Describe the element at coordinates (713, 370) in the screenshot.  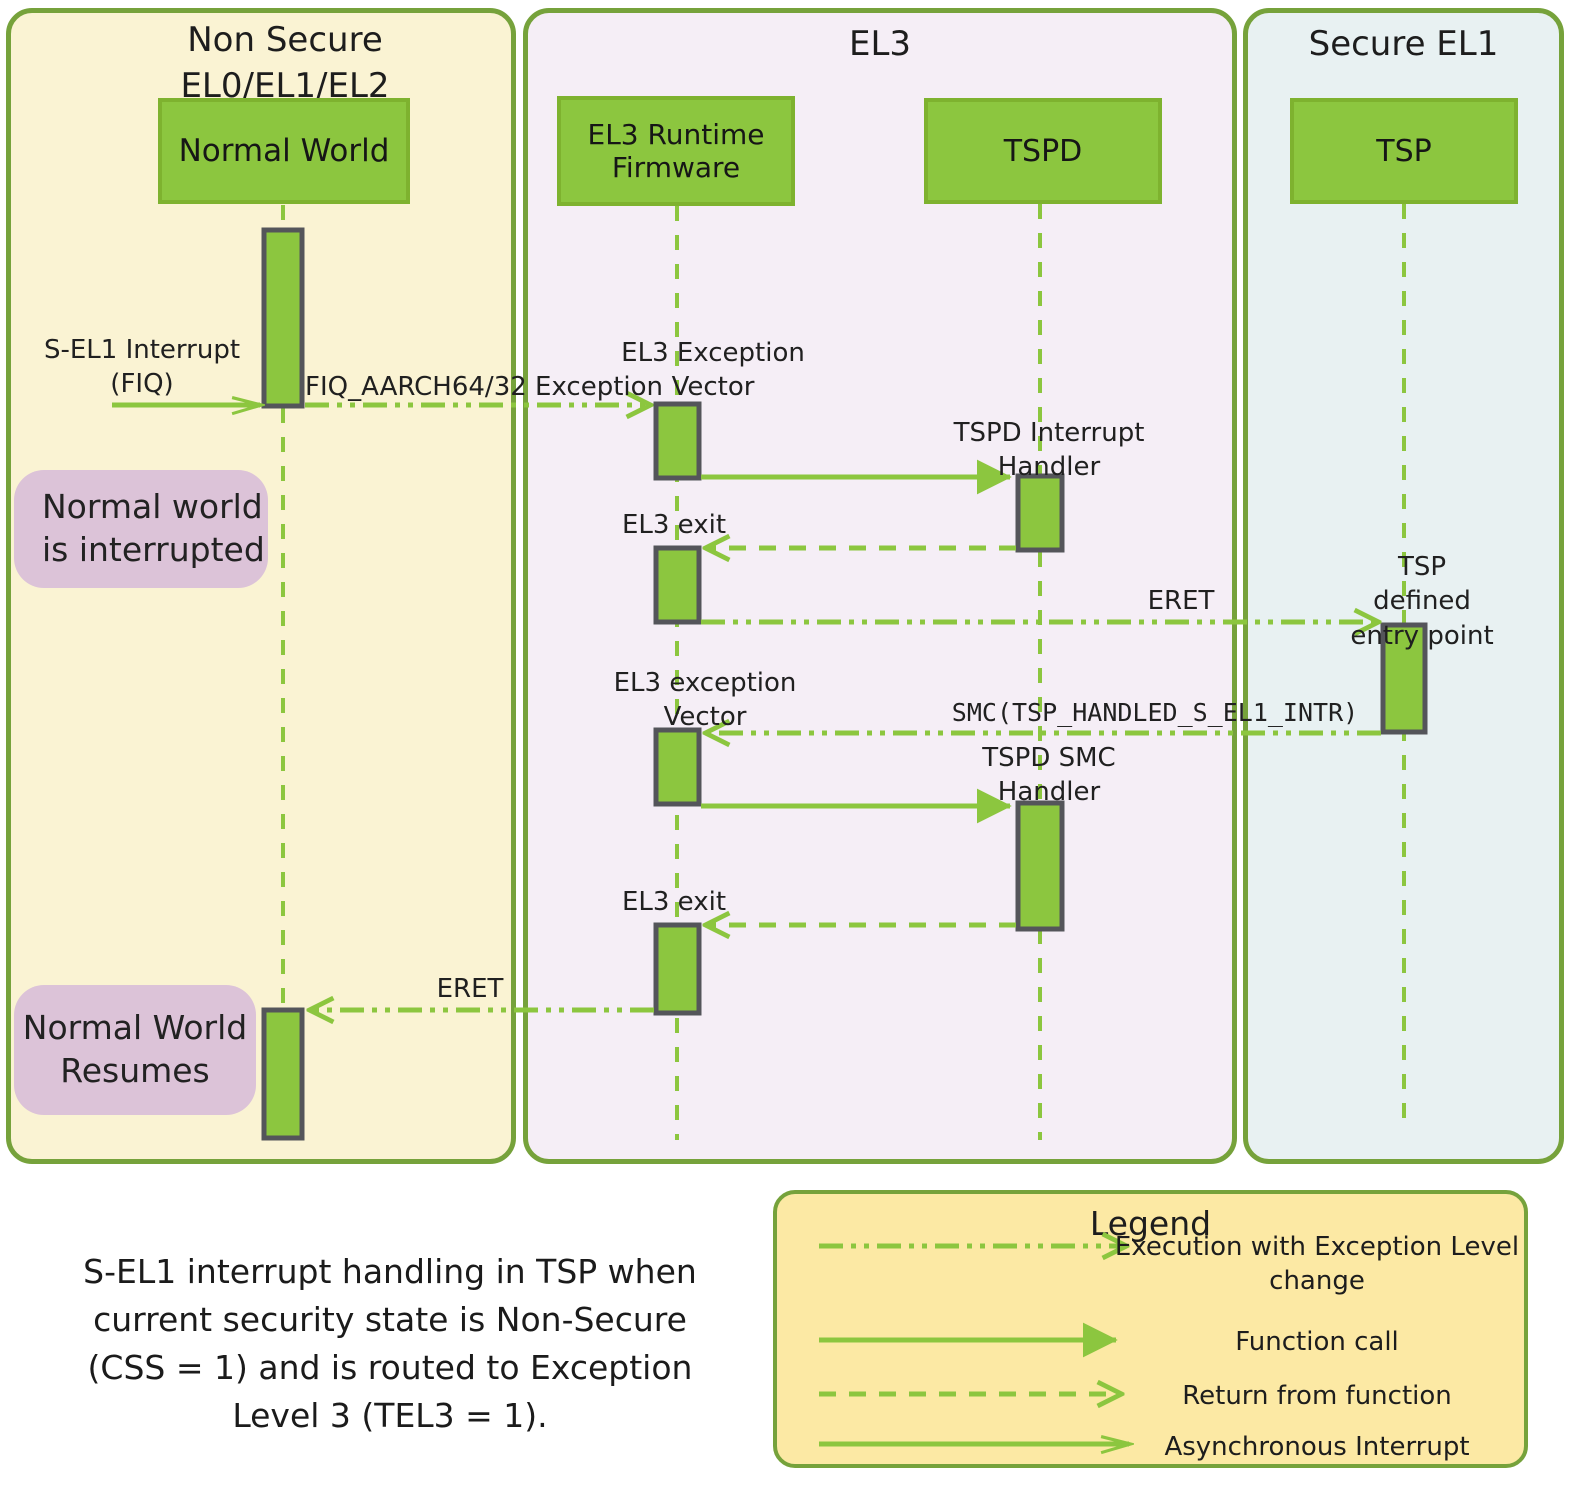
I see `label-el3-exception-vector-1: EL3 Exception Vector` at that location.